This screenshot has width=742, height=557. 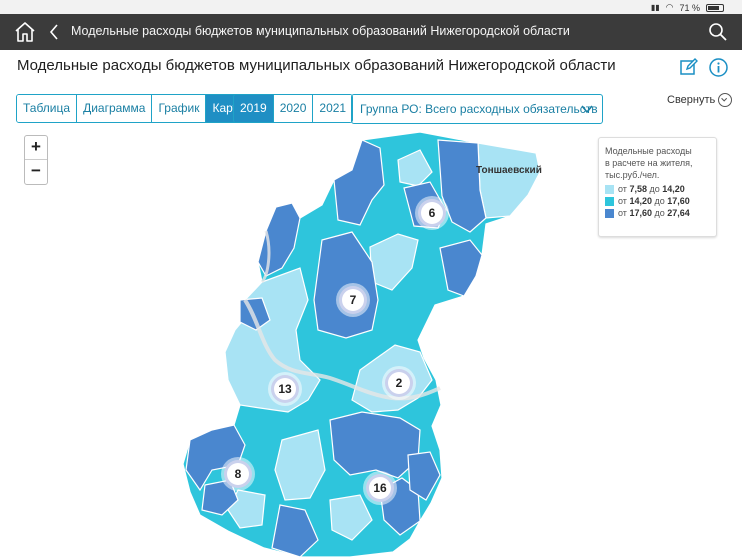 I want to click on collapse-toggle: Свернуть, so click(x=700, y=100).